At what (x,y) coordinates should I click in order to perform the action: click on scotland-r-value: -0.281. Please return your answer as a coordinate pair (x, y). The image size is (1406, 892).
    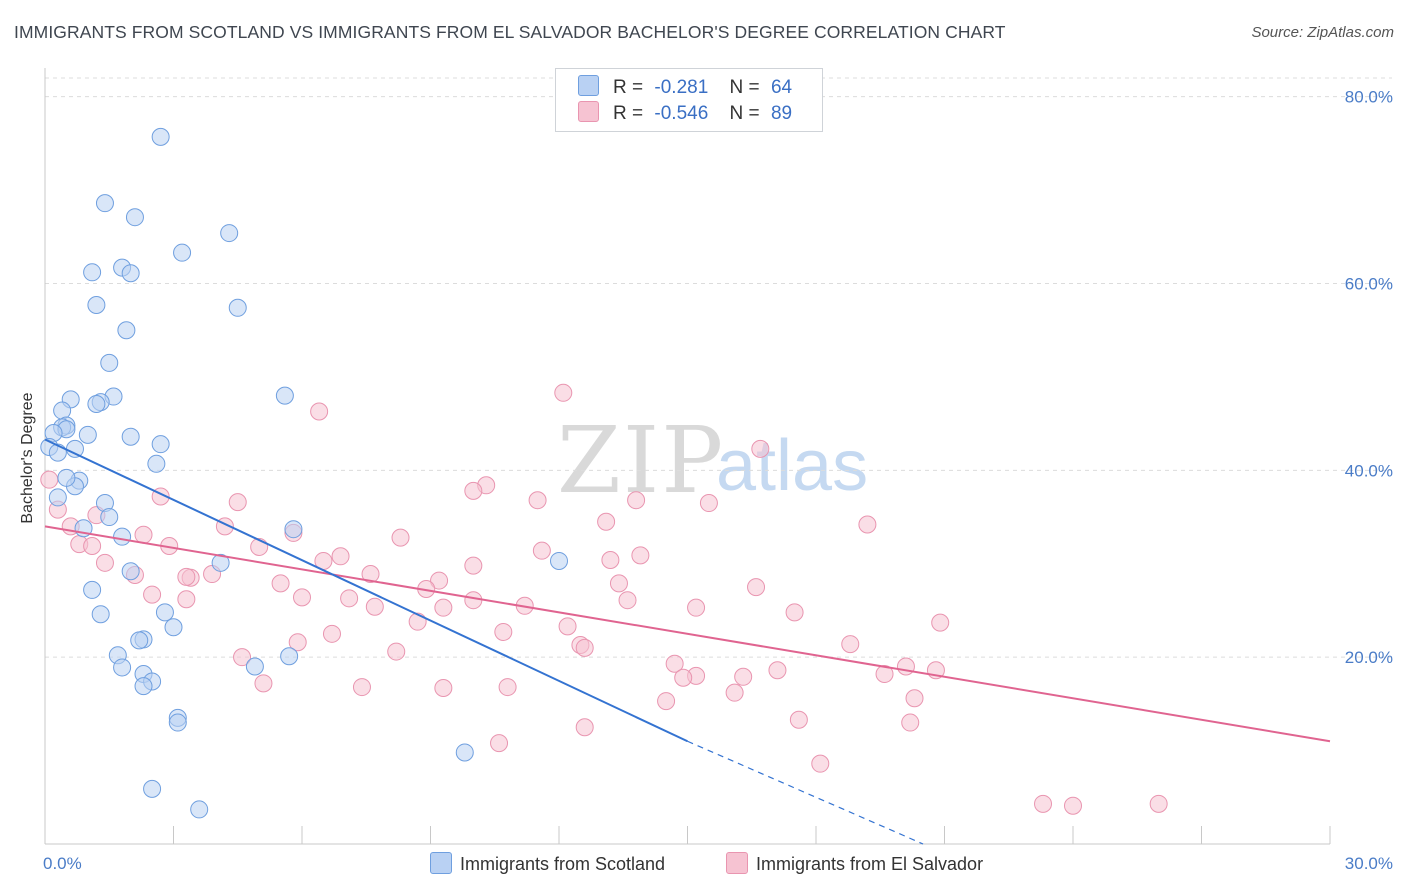
    Looking at the image, I should click on (681, 87).